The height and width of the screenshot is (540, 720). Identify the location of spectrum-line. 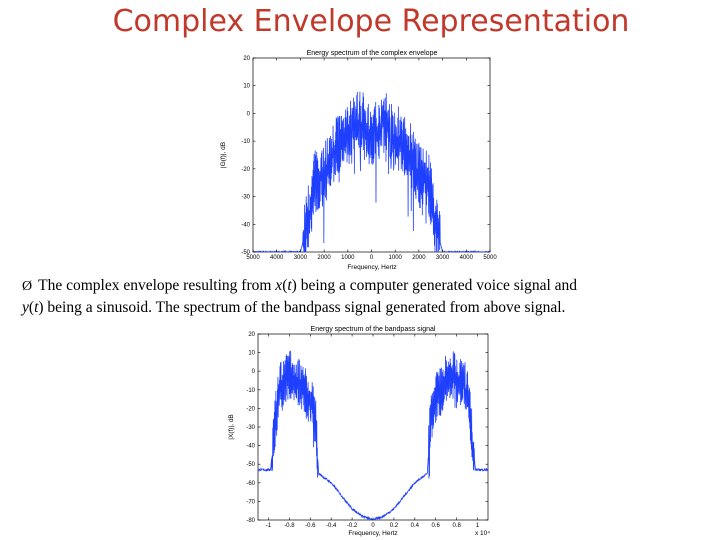
(371, 171).